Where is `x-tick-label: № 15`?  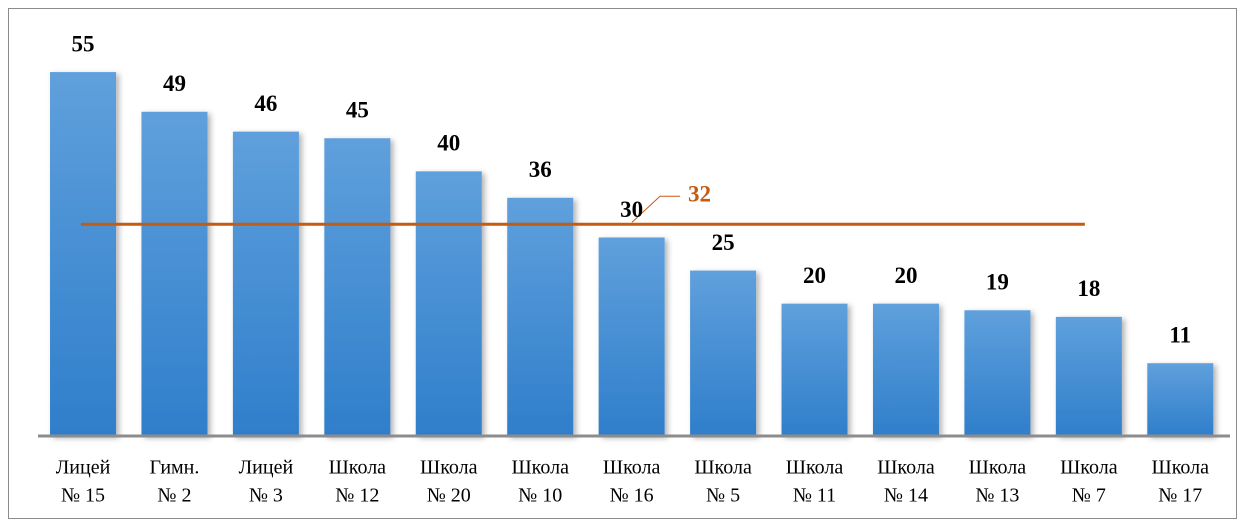
x-tick-label: № 15 is located at coordinates (83, 496).